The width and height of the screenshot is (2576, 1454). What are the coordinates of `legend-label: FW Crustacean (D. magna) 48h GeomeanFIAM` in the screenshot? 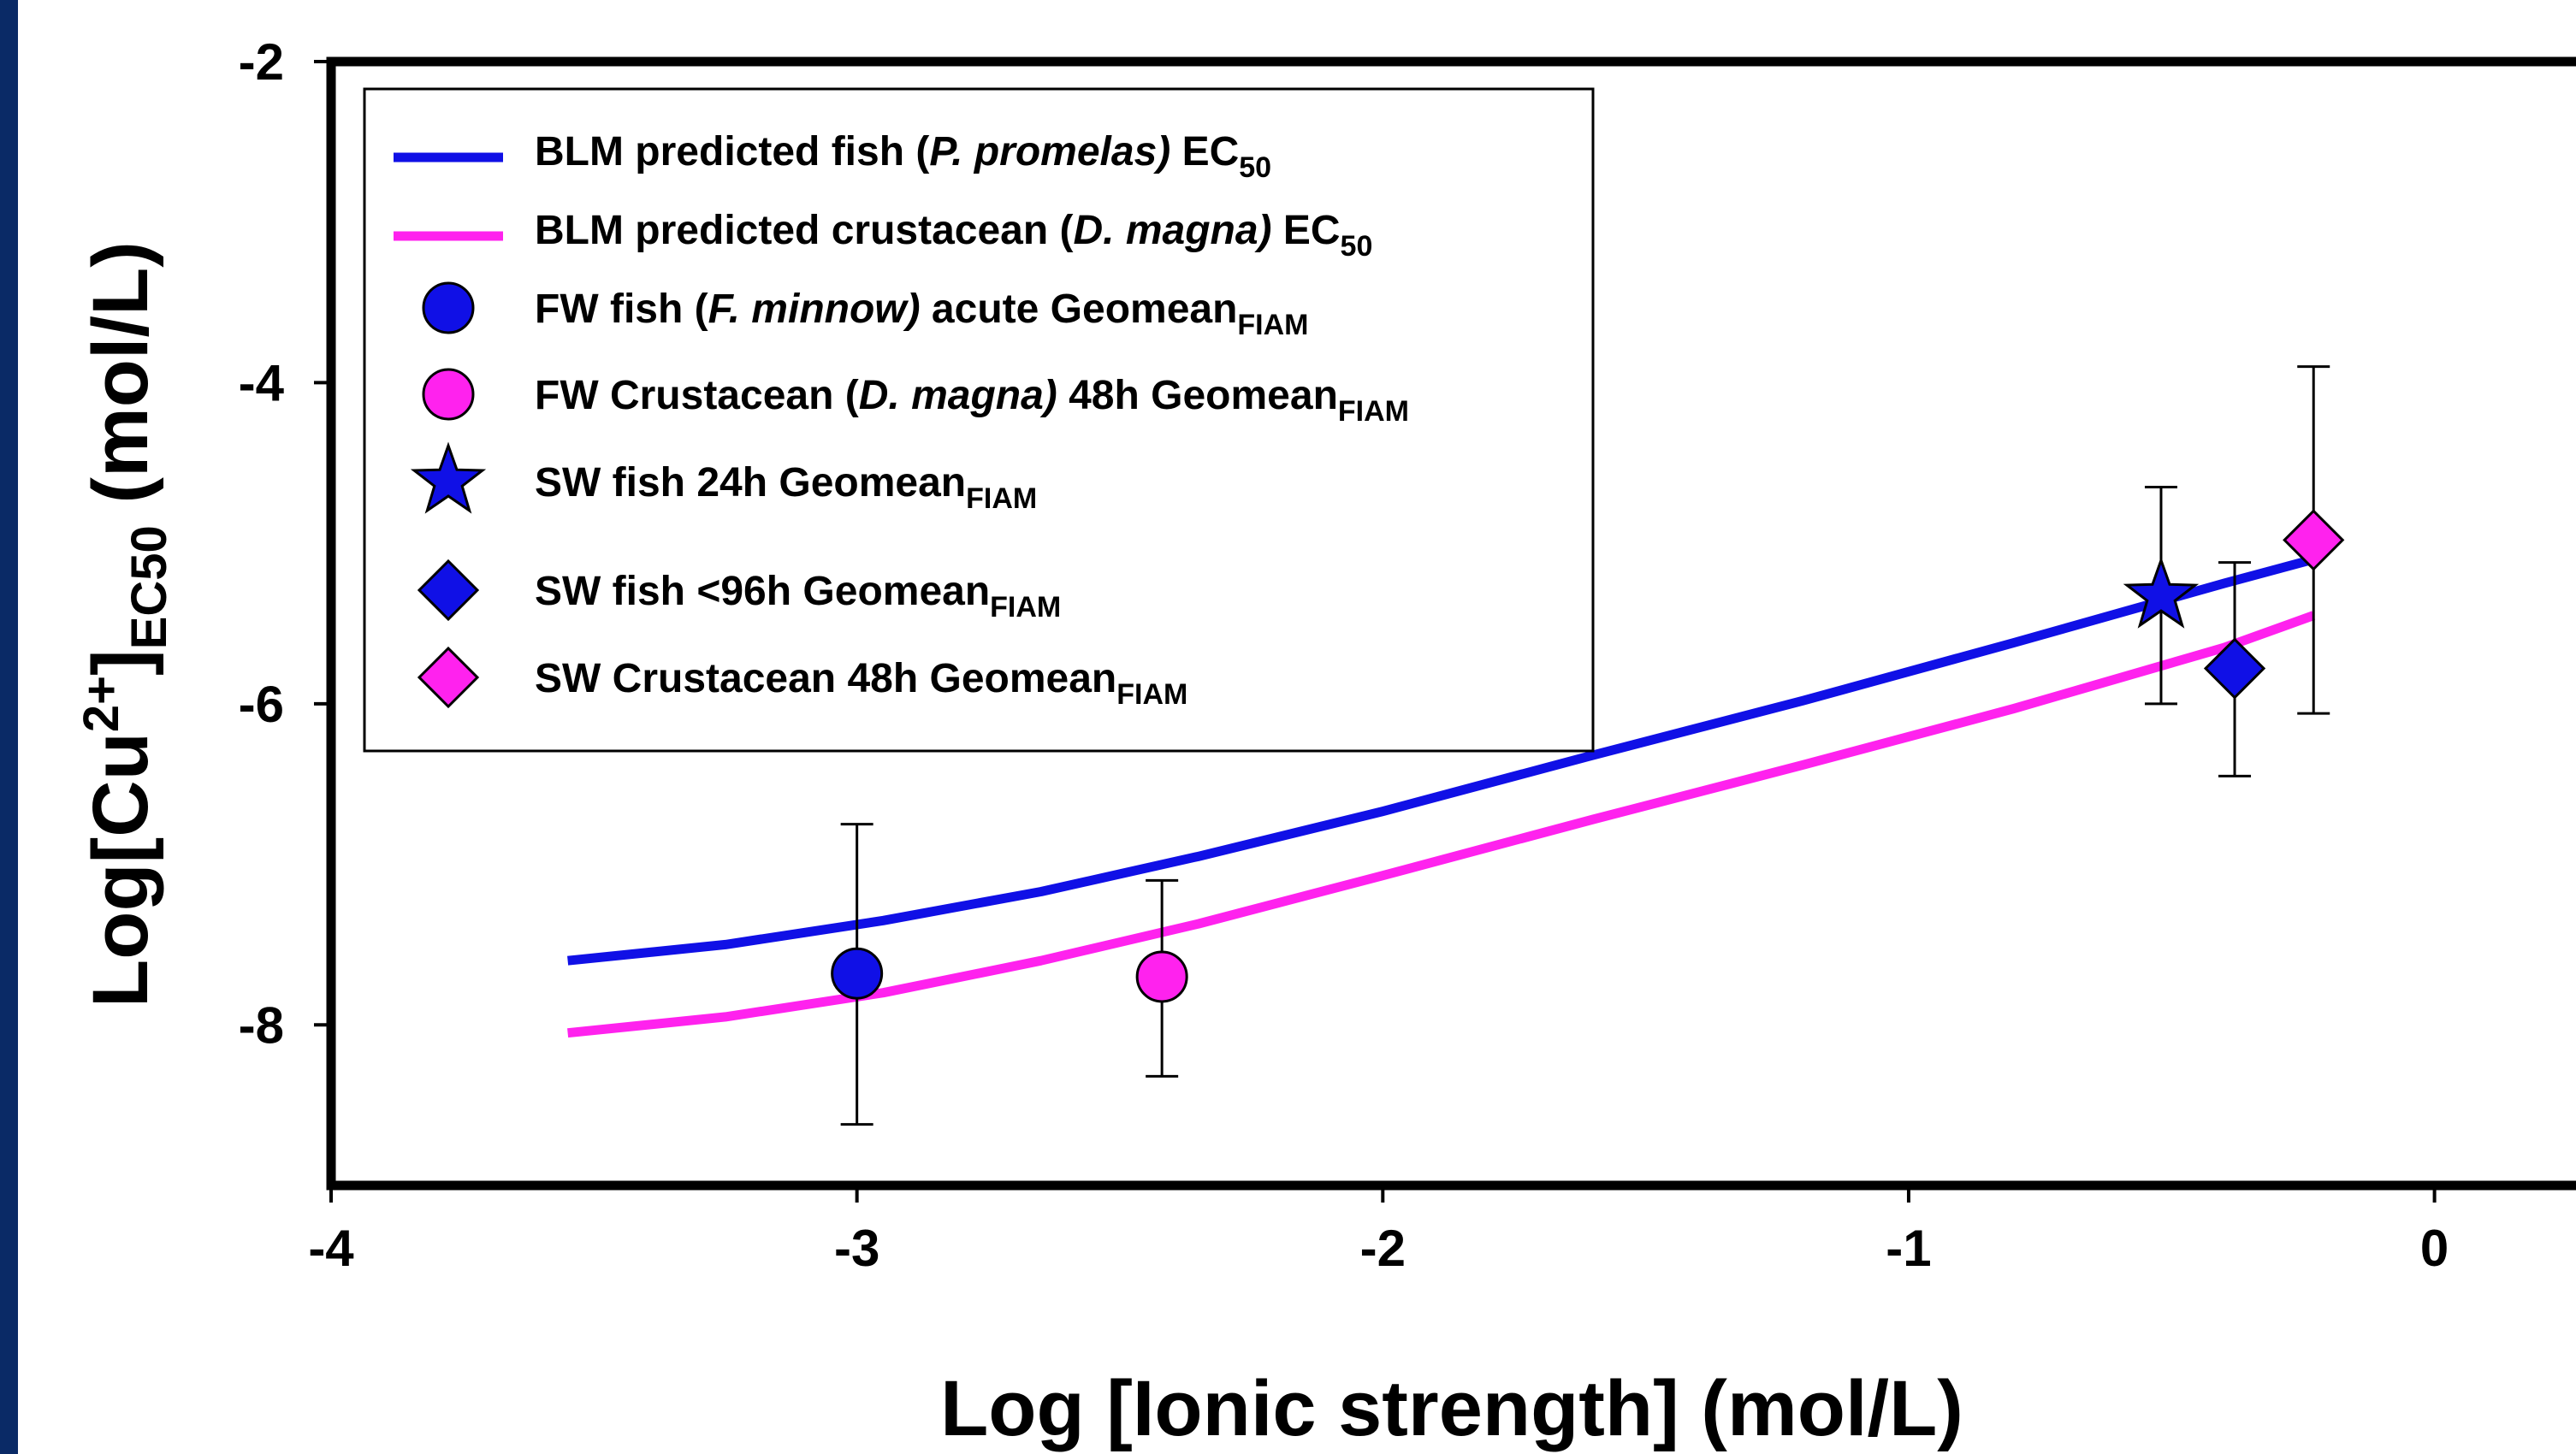 It's located at (972, 400).